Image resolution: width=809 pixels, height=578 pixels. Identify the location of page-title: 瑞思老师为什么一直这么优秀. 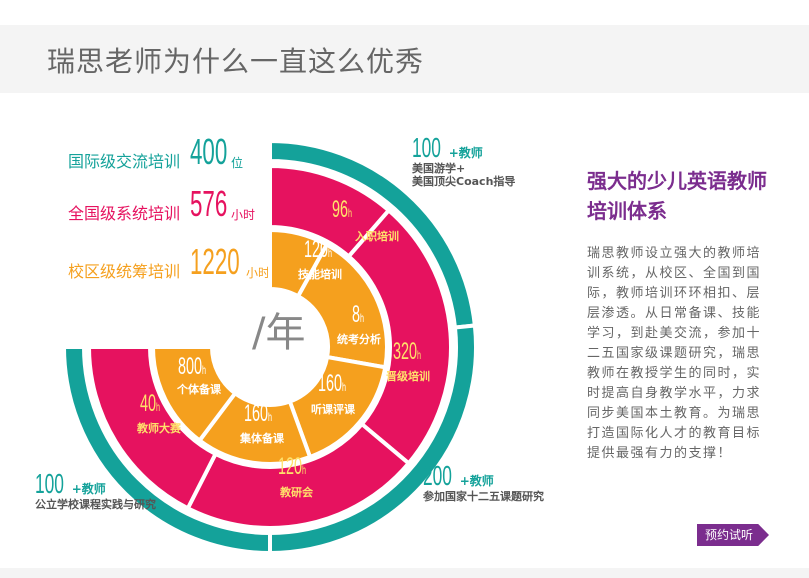
(236, 61).